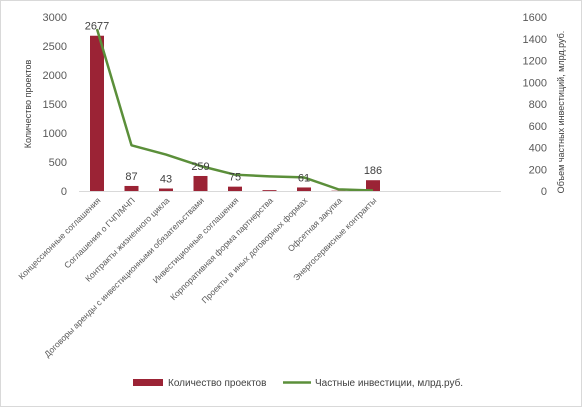 The width and height of the screenshot is (582, 411). What do you see at coordinates (373, 171) in the screenshot?
I see `bar-data-label: 186` at bounding box center [373, 171].